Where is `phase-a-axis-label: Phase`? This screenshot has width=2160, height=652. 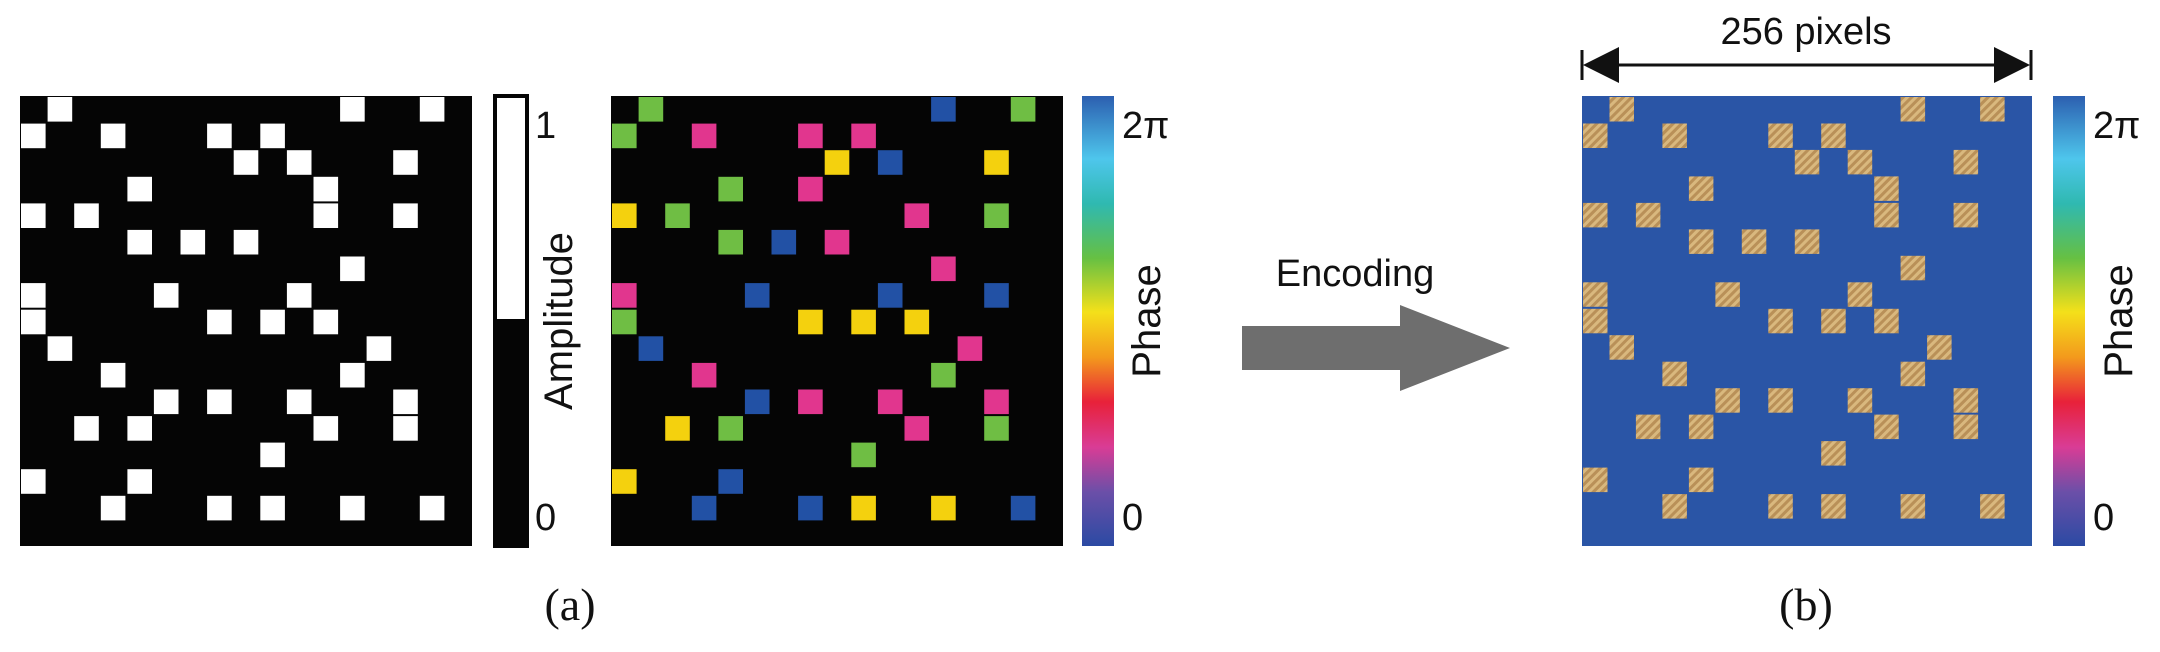 phase-a-axis-label: Phase is located at coordinates (1147, 320).